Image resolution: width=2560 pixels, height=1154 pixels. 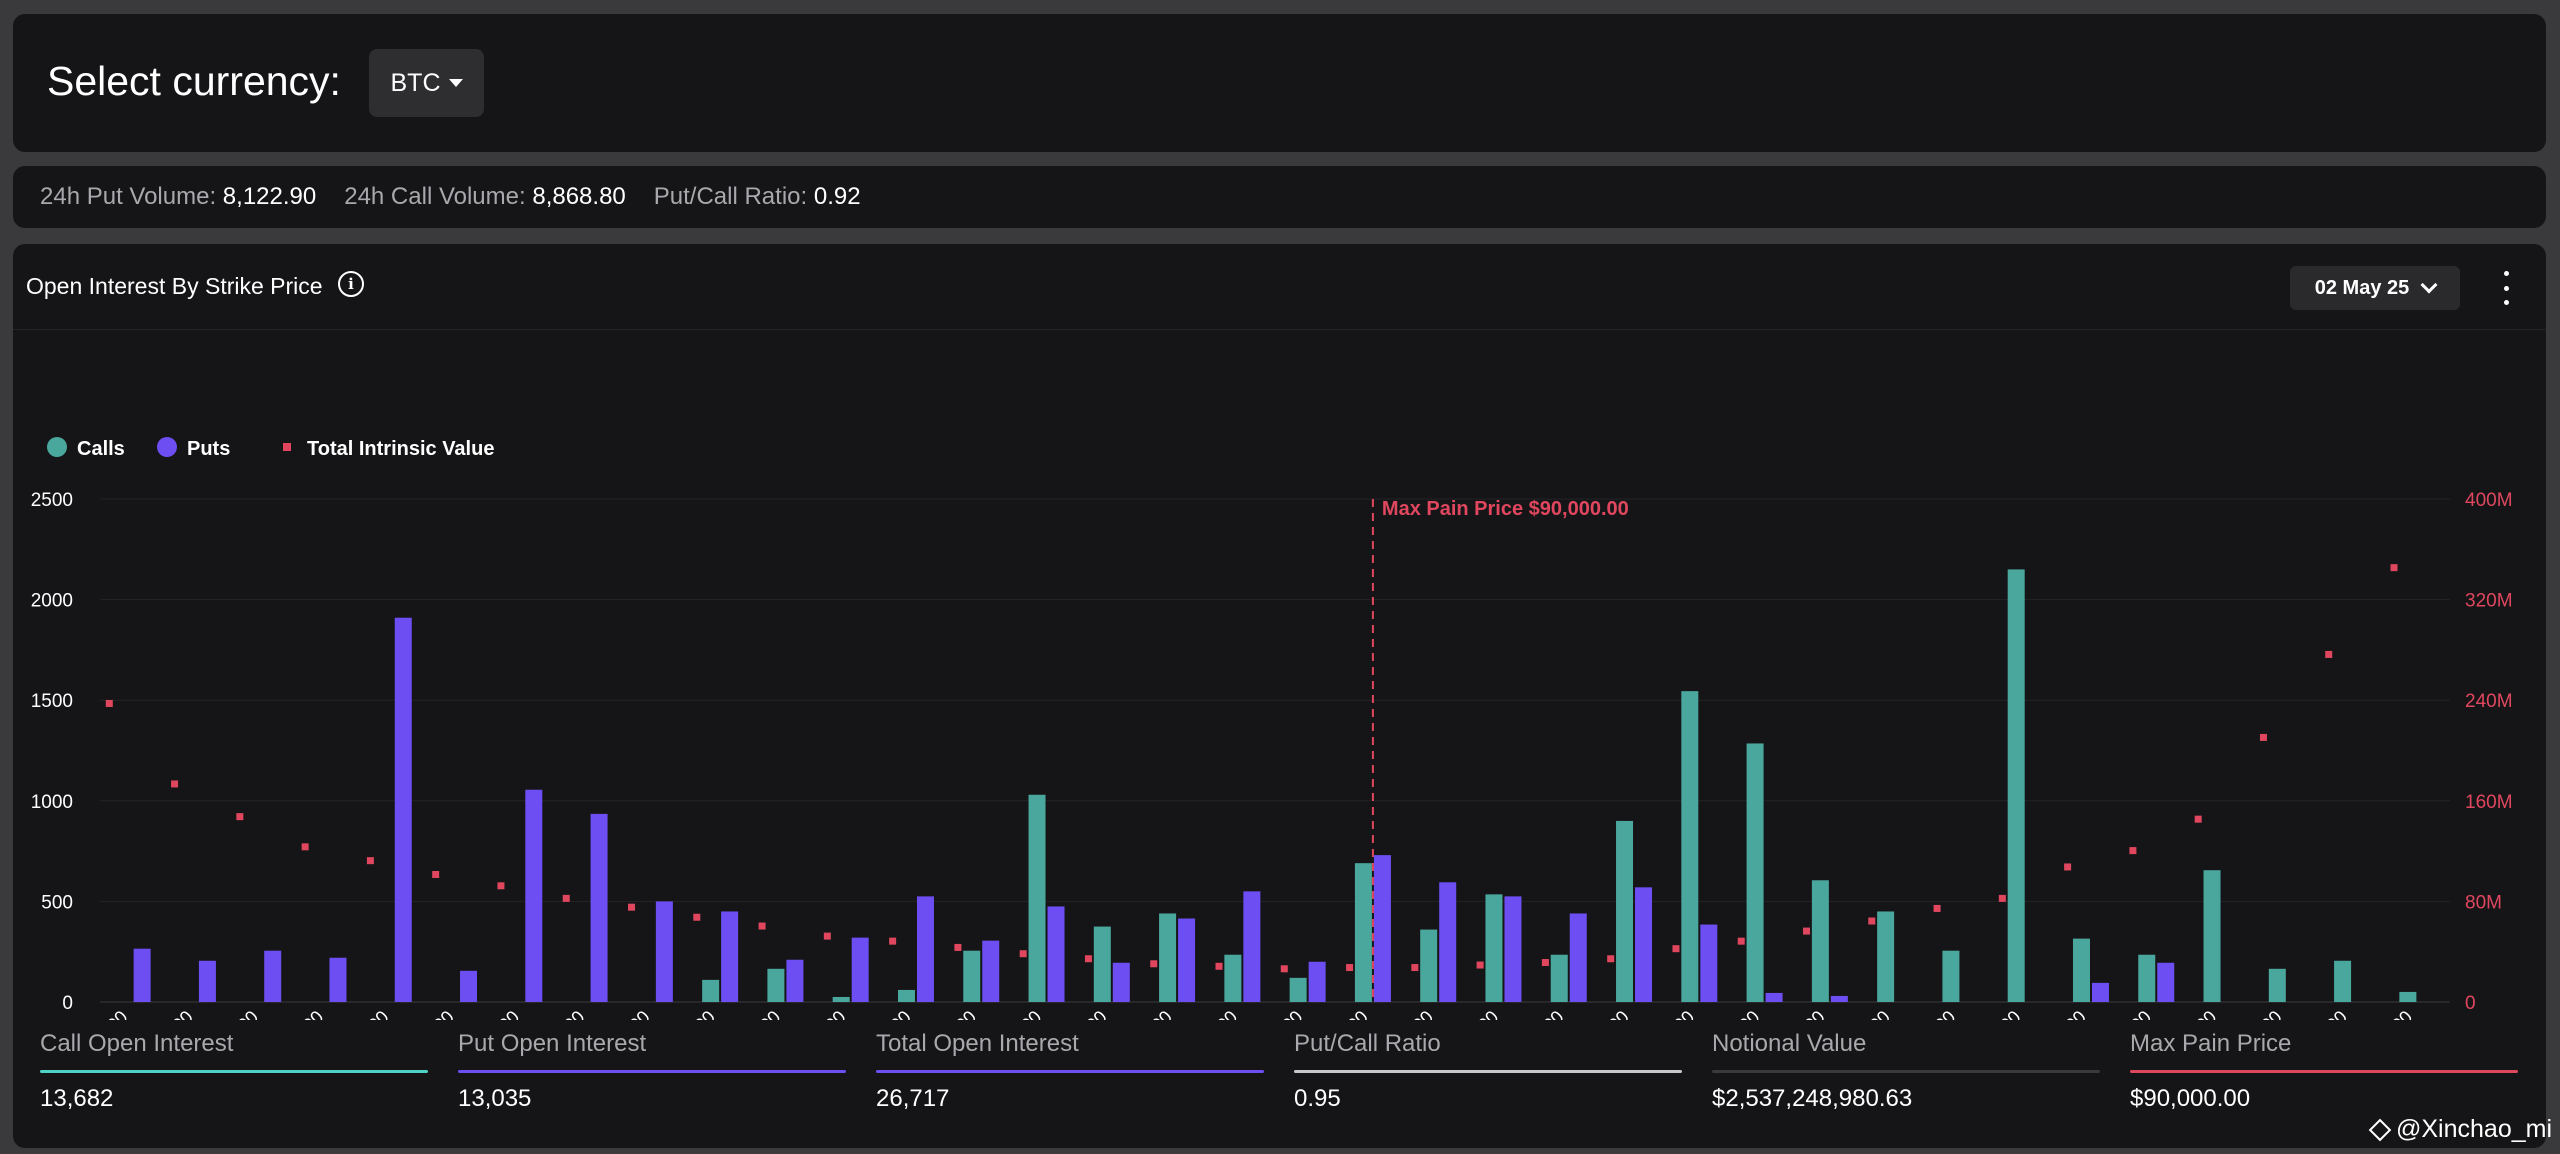 What do you see at coordinates (178, 197) in the screenshot?
I see `put-volume: 24h Put Volume: 8,122.90` at bounding box center [178, 197].